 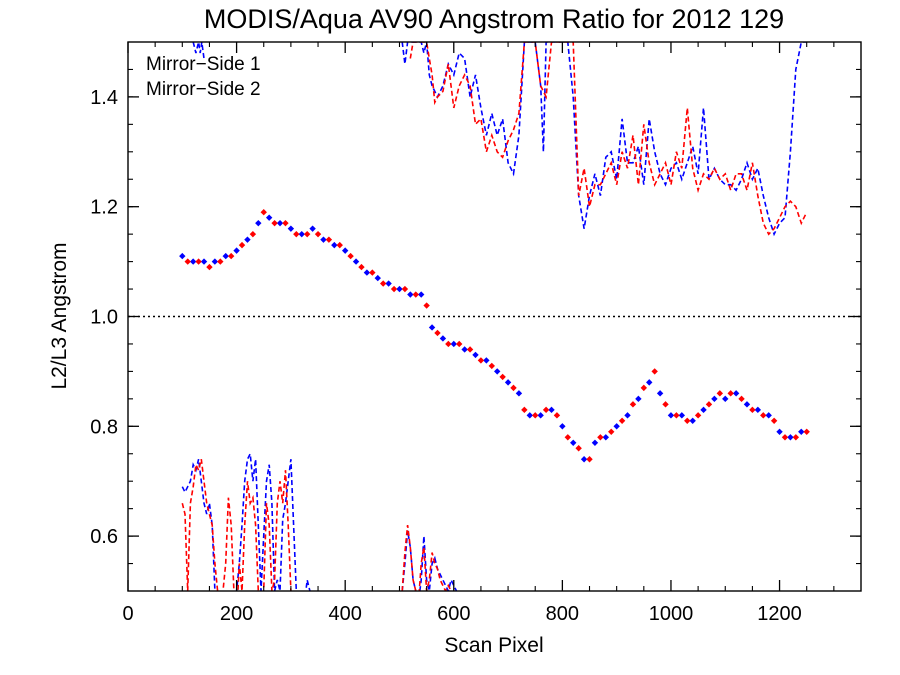 I want to click on x-tick-label: 1000, so click(x=671, y=614).